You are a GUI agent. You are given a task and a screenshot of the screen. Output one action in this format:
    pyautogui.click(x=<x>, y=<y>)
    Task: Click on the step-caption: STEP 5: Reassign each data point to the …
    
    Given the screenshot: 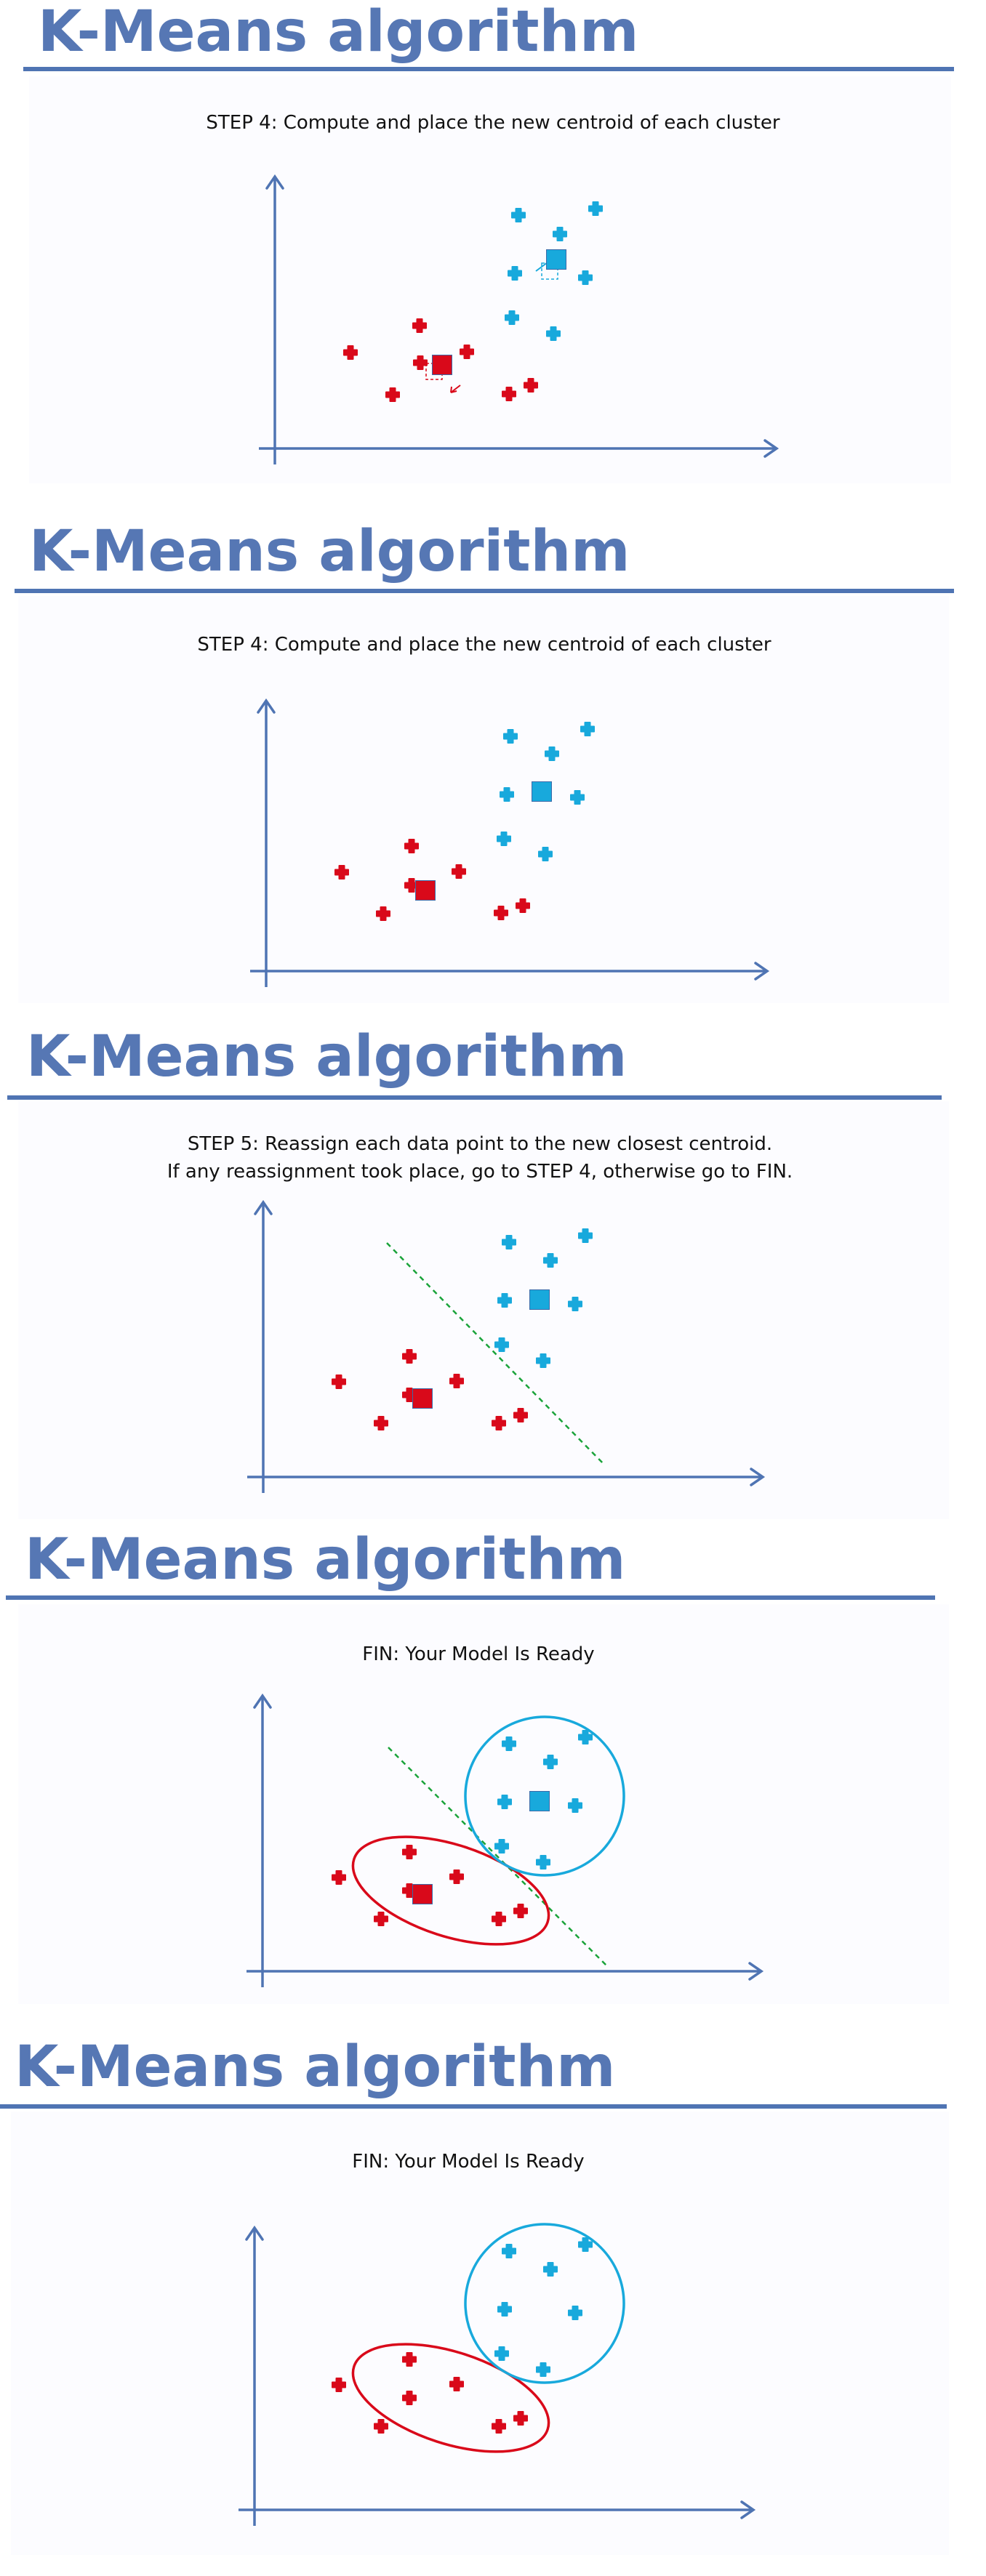 What is the action you would take?
    pyautogui.click(x=480, y=1158)
    